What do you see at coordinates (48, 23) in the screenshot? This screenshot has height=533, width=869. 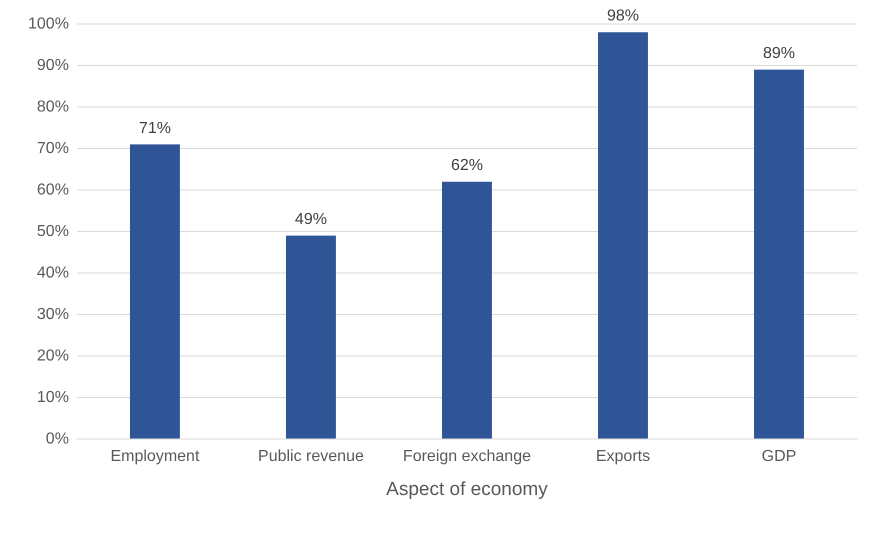 I see `y-tick-label: 100%` at bounding box center [48, 23].